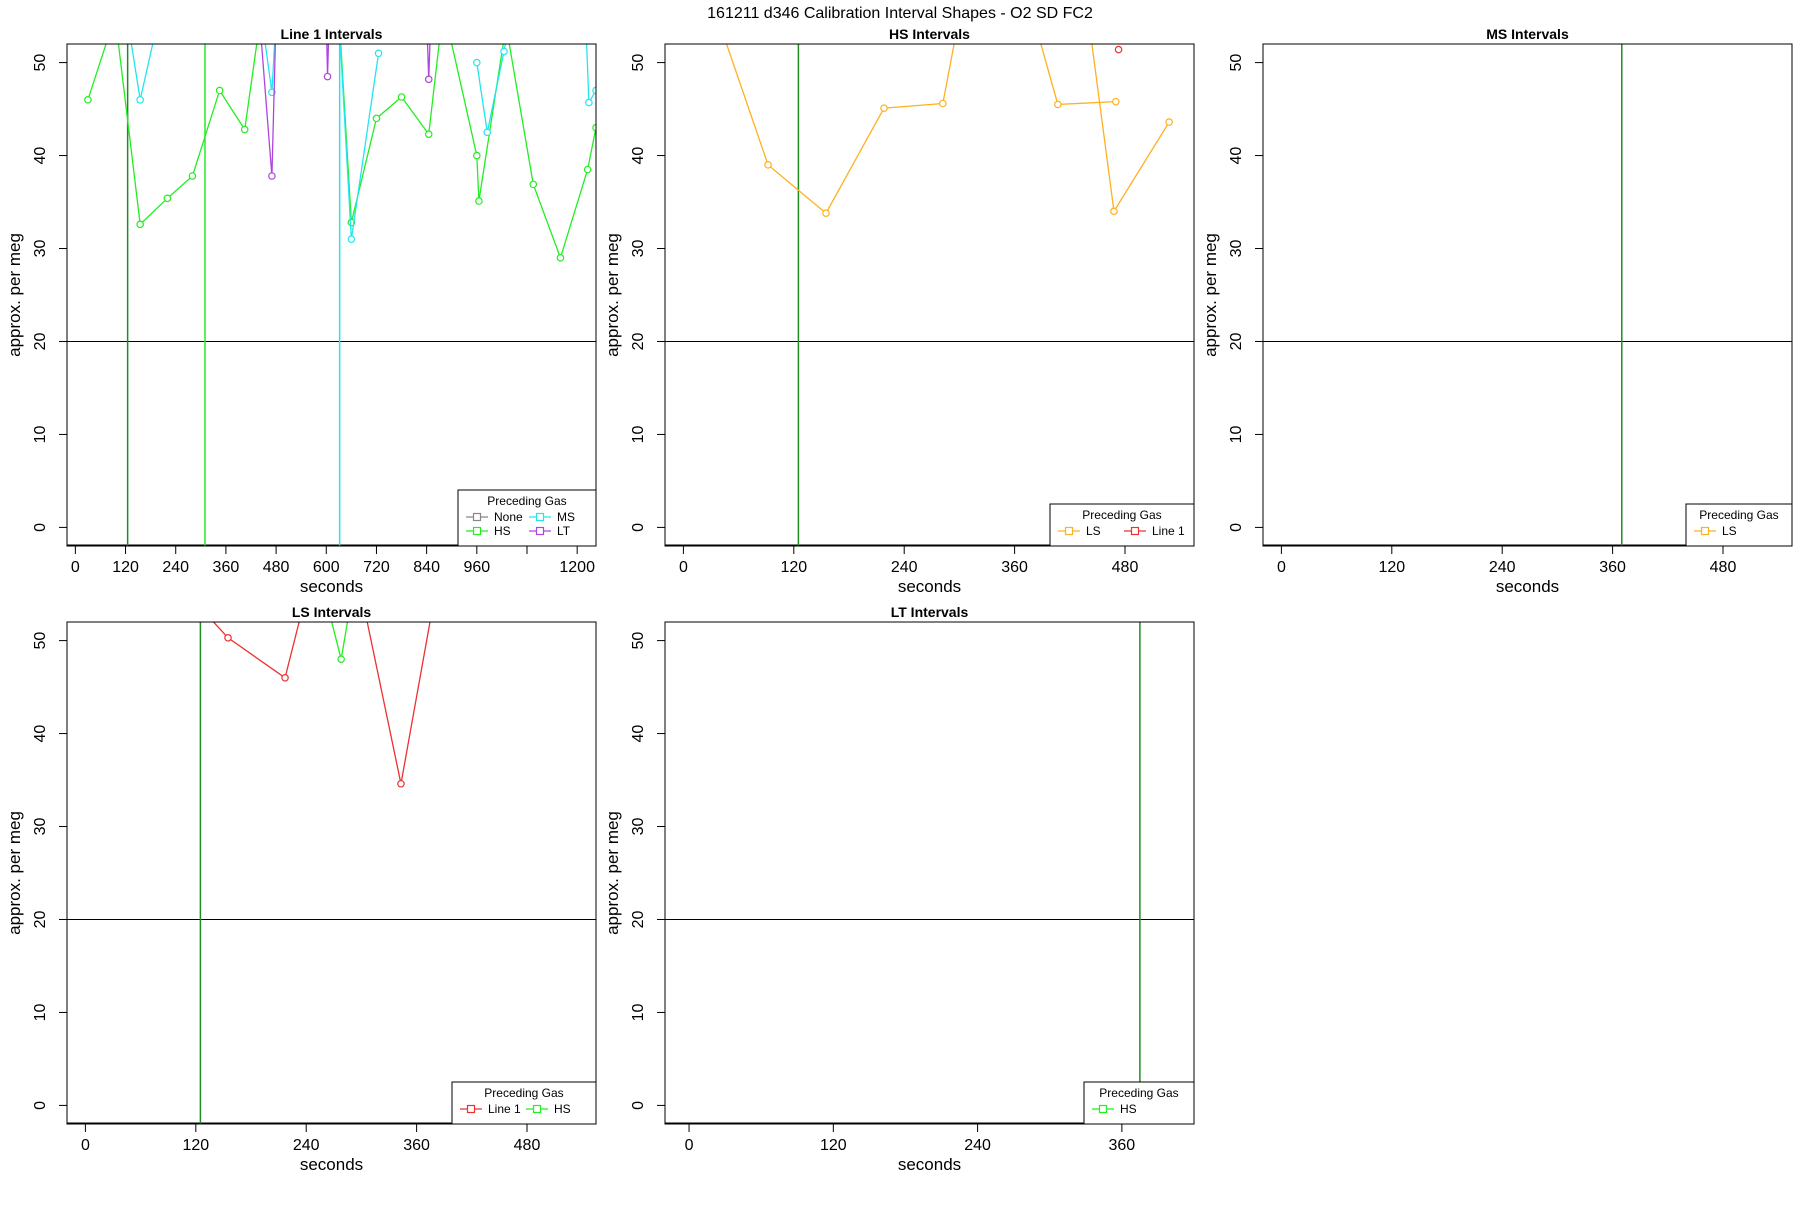  I want to click on legend-entry: MS, so click(566, 517).